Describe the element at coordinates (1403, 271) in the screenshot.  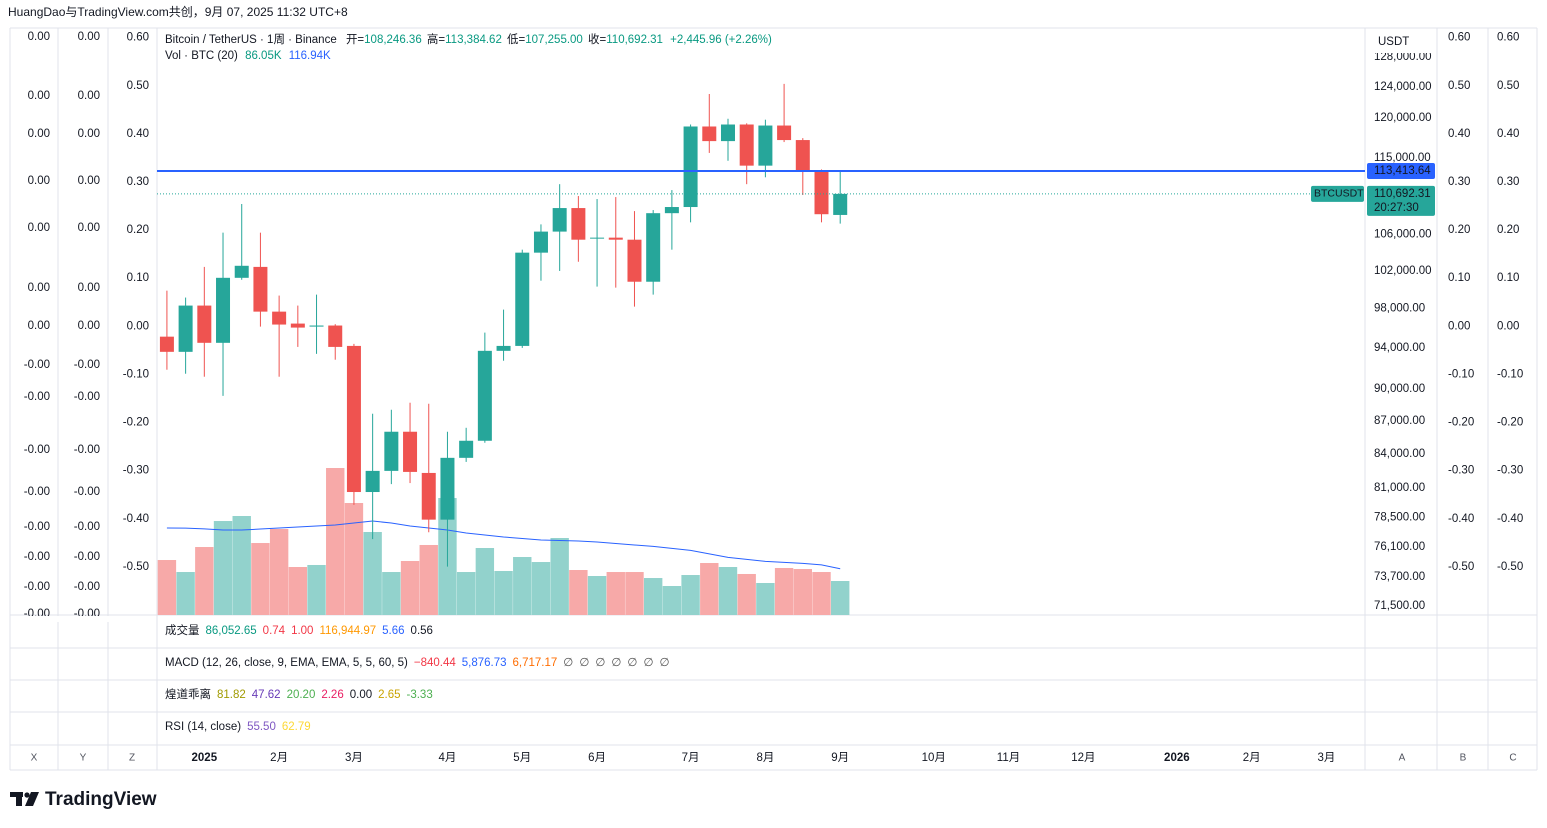
I see `y-tick-label: 102,000.00` at that location.